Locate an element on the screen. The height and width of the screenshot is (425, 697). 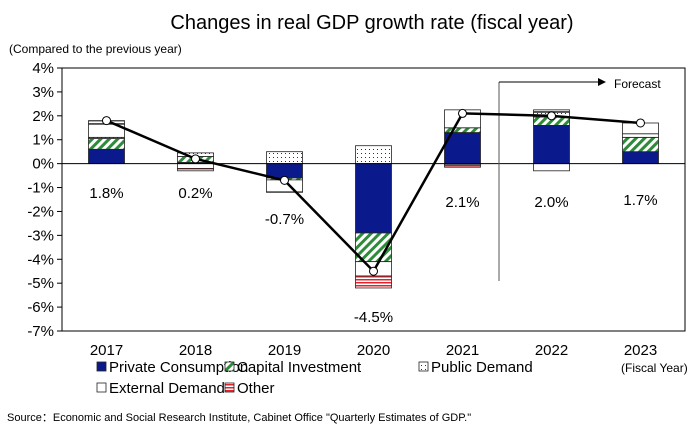
legend-swatch-pc is located at coordinates (101, 366).